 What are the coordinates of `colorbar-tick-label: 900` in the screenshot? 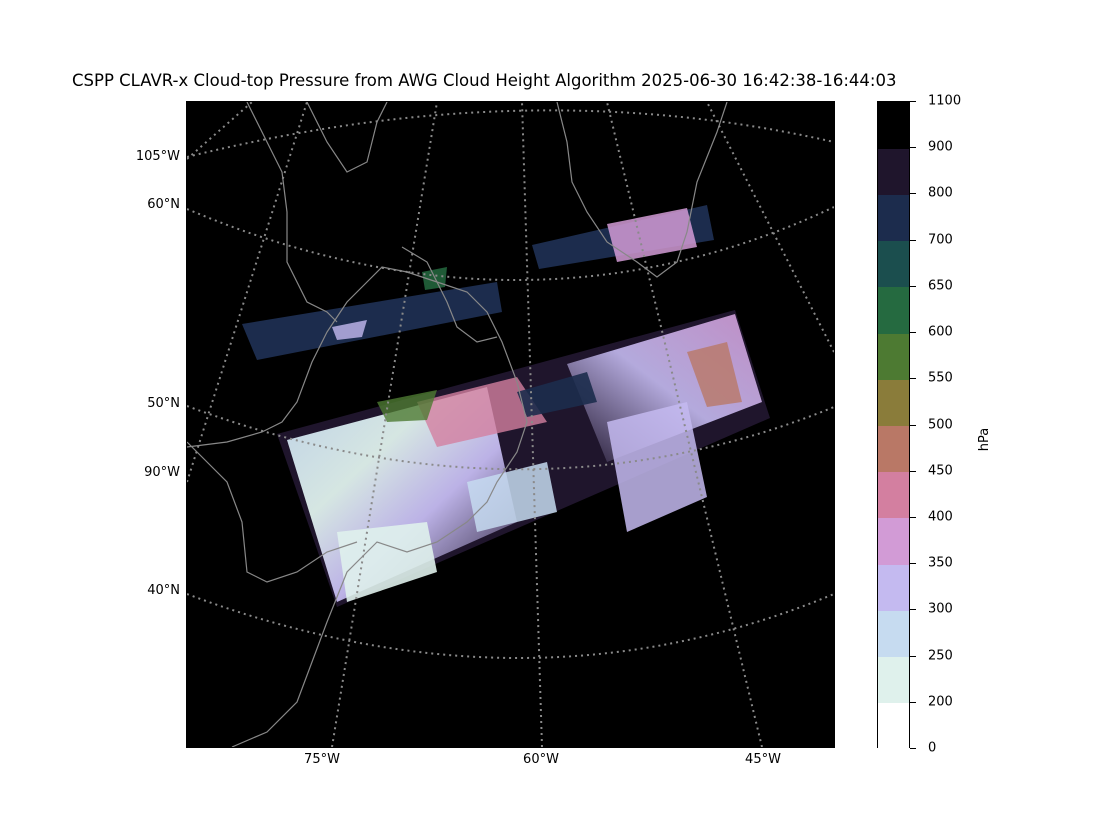 It's located at (940, 147).